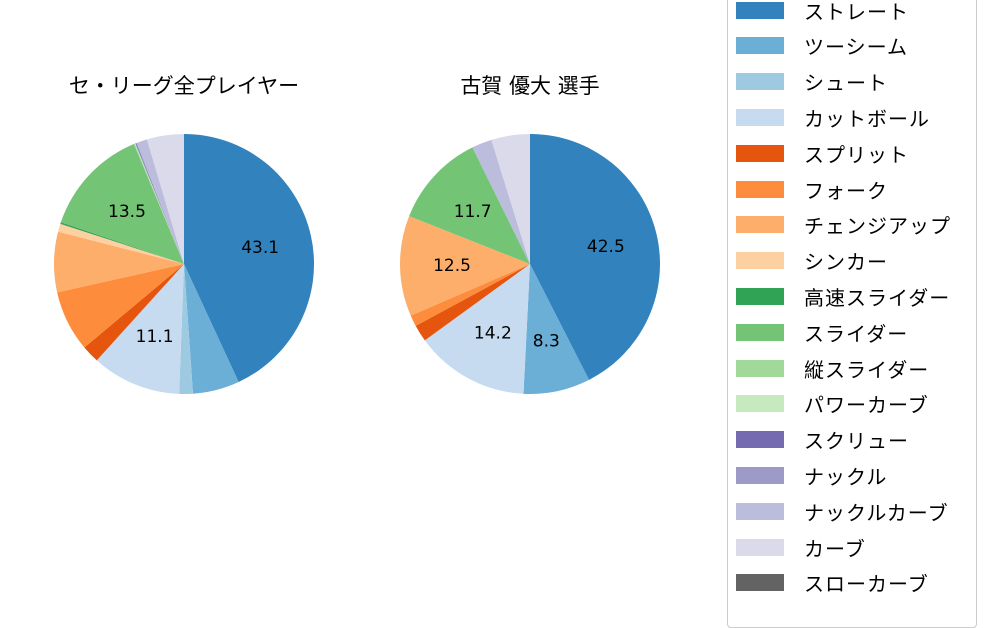 The height and width of the screenshot is (628, 1000). I want to click on slice-label: 43.1, so click(260, 248).